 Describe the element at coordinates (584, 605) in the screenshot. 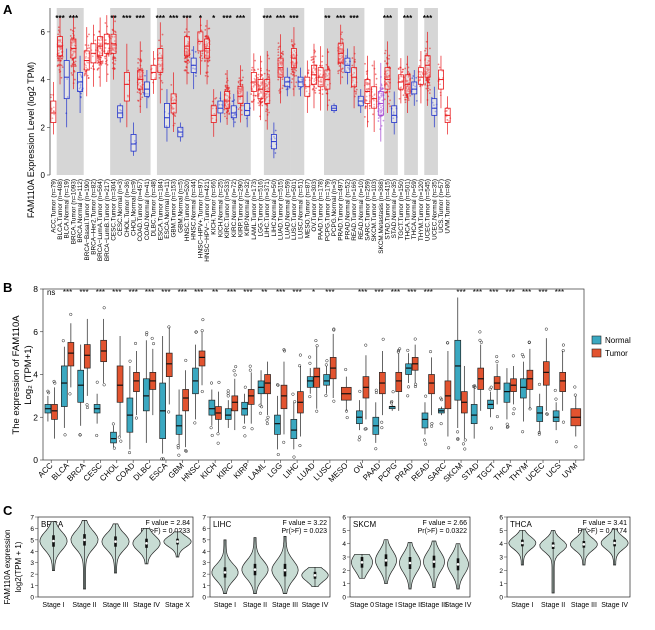

I see `panel-c-stage-label: Stage III` at that location.